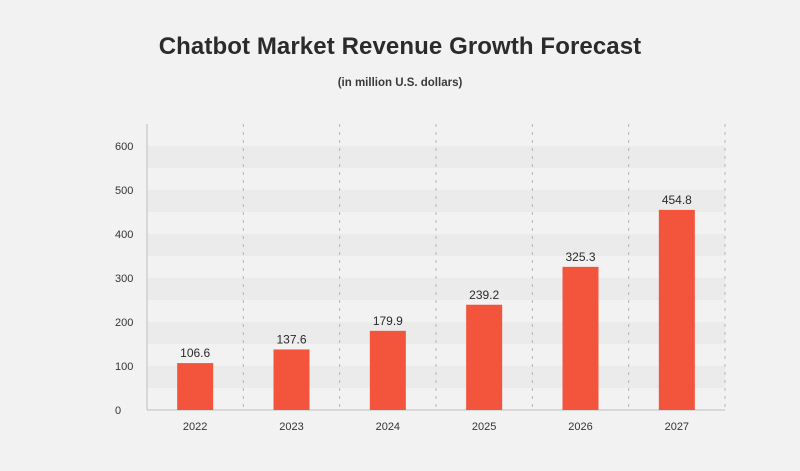  What do you see at coordinates (484, 427) in the screenshot?
I see `x-tick-label-2025: 2025` at bounding box center [484, 427].